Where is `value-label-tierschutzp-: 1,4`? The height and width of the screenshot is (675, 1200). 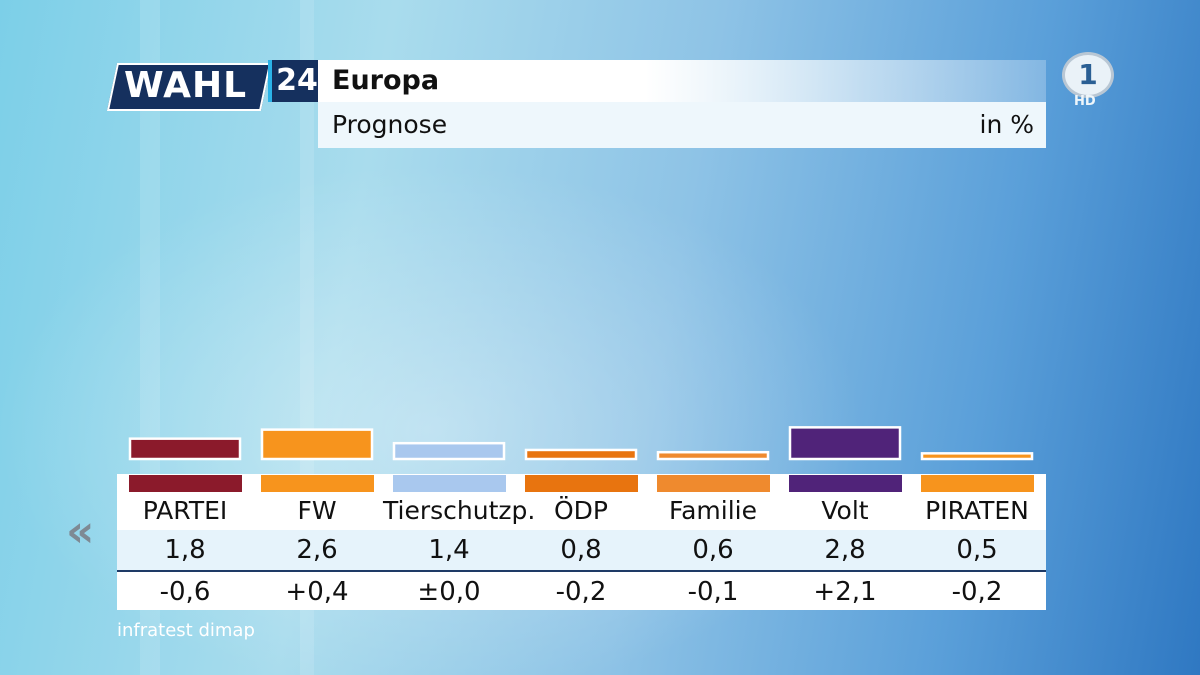
value-label-tierschutzp-: 1,4 is located at coordinates (449, 550).